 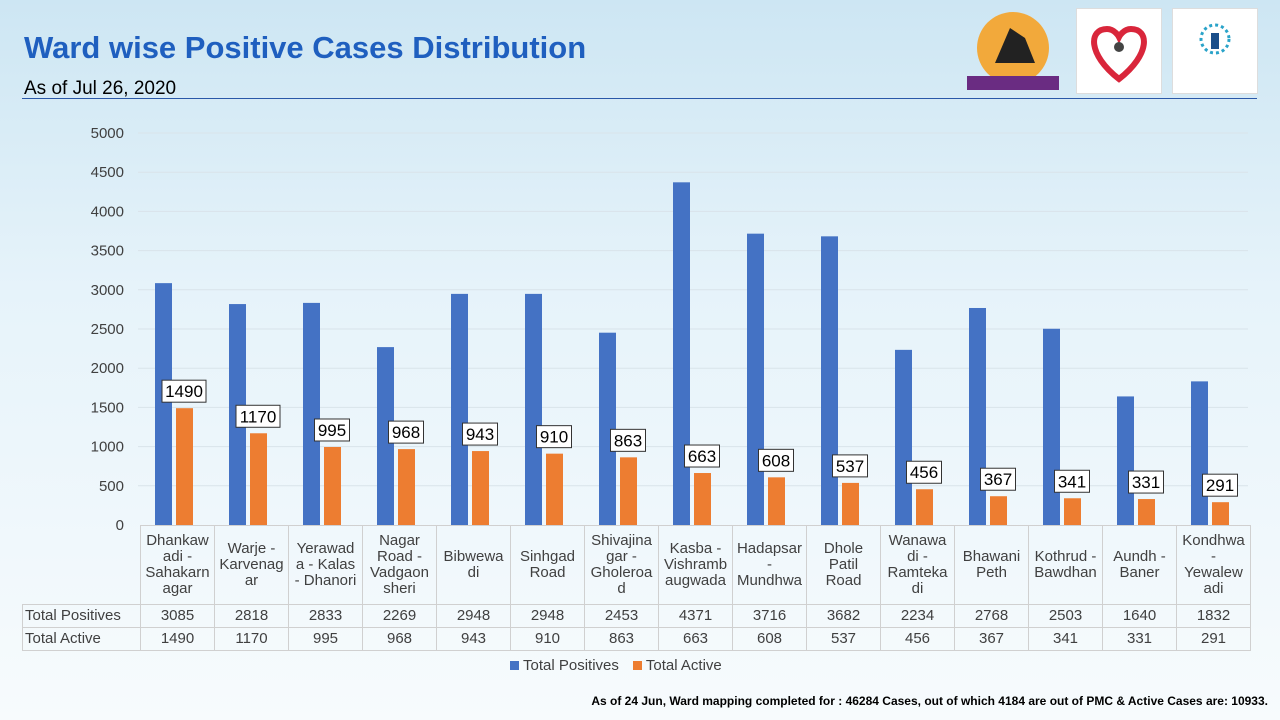 What do you see at coordinates (325, 564) in the screenshot?
I see `category-label-line: a - Kalas` at bounding box center [325, 564].